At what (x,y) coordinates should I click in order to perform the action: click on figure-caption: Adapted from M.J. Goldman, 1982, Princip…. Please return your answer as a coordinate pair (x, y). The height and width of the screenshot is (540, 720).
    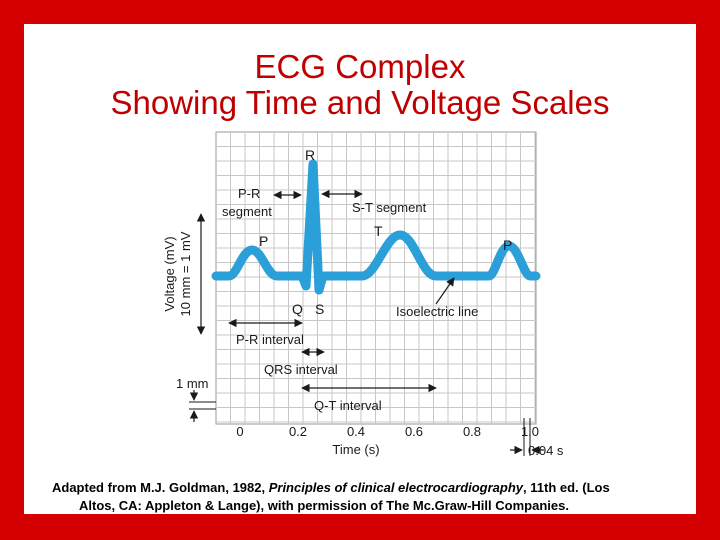
    Looking at the image, I should click on (362, 497).